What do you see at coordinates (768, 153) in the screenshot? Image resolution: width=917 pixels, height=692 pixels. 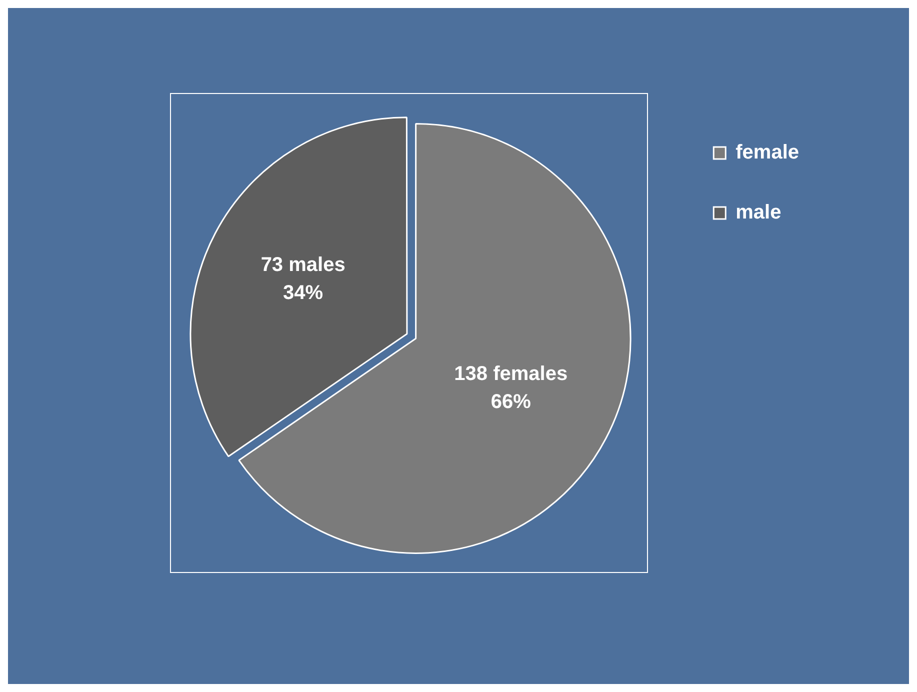 I see `legend-label: female` at bounding box center [768, 153].